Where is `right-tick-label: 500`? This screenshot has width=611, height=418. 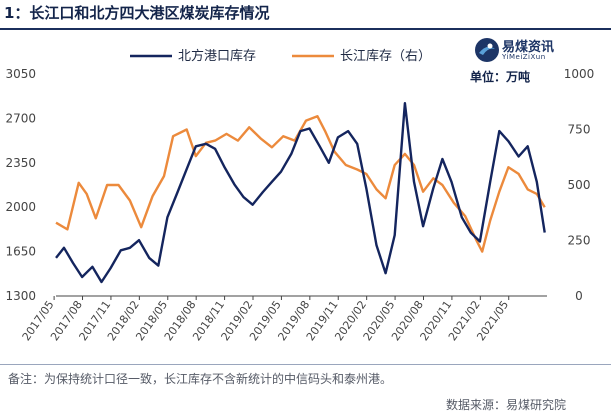
right-tick-label: 500 is located at coordinates (579, 185).